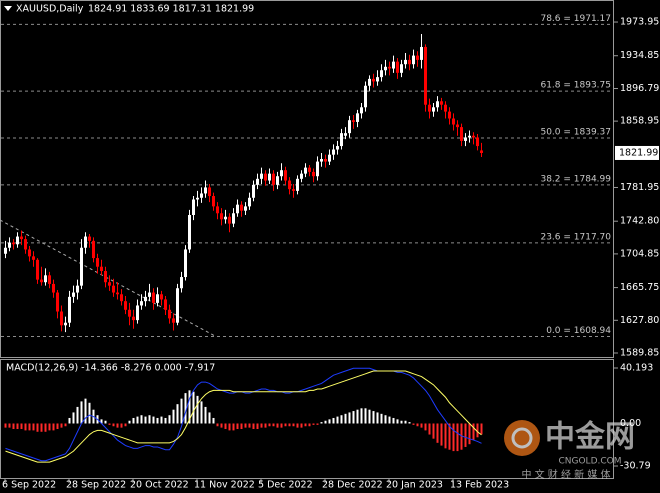 The image size is (660, 493). Describe the element at coordinates (575, 19) in the screenshot. I see `fib-label: 78.6 = 1971.17` at that location.